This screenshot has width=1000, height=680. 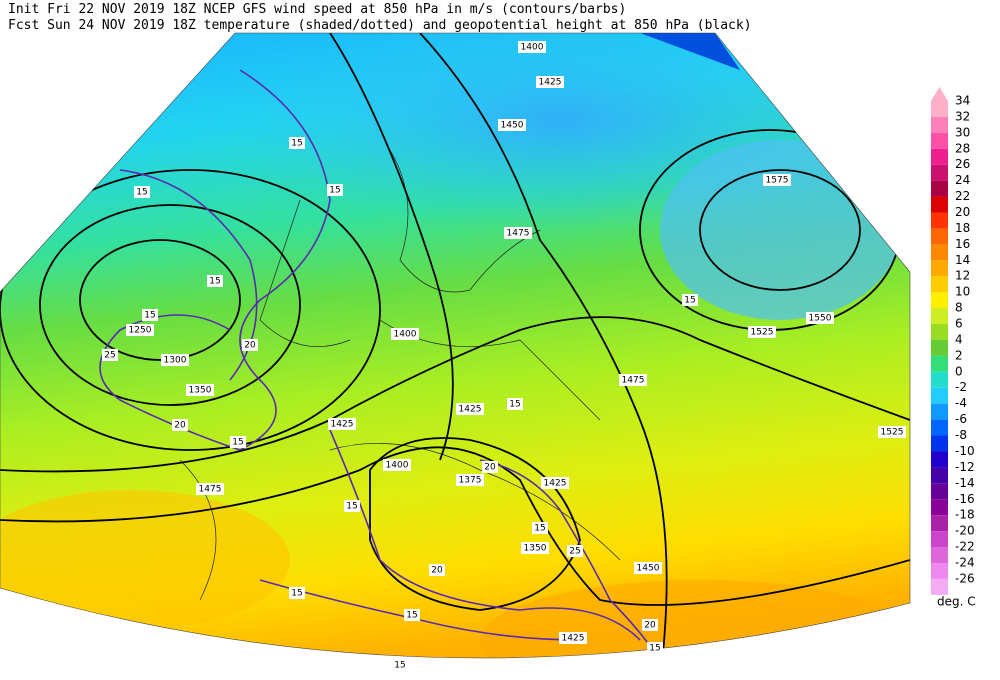 What do you see at coordinates (965, 562) in the screenshot?
I see `colorbar-label: -24` at bounding box center [965, 562].